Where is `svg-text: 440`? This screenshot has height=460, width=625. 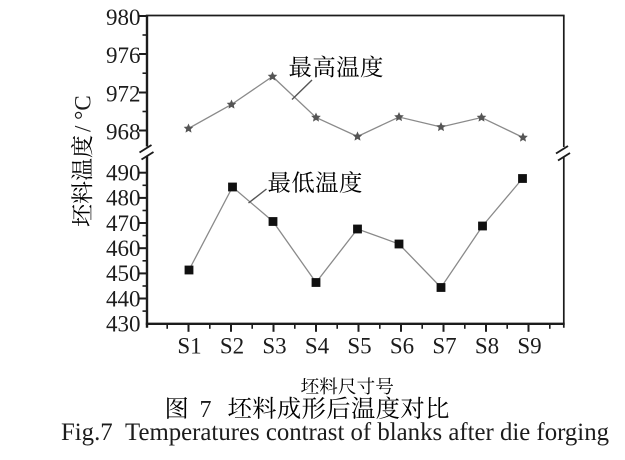 svg-text: 440 is located at coordinates (123, 298).